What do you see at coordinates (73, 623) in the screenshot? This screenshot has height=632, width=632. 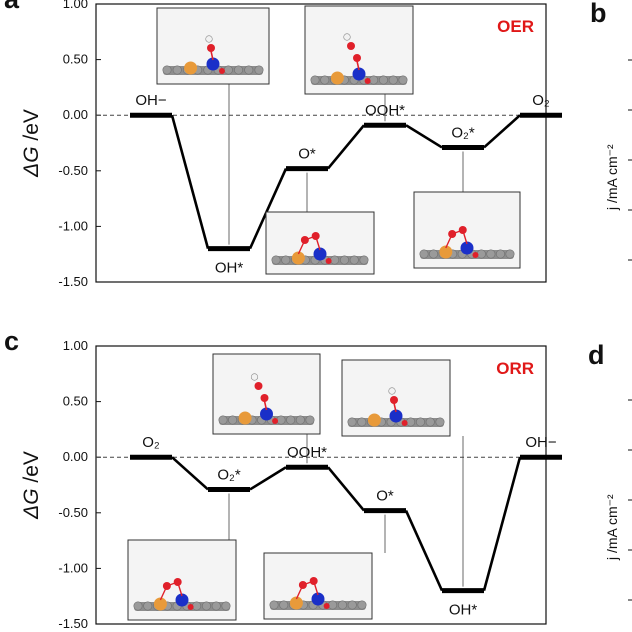 I see `c-ytick-label: -1.50` at bounding box center [73, 623].